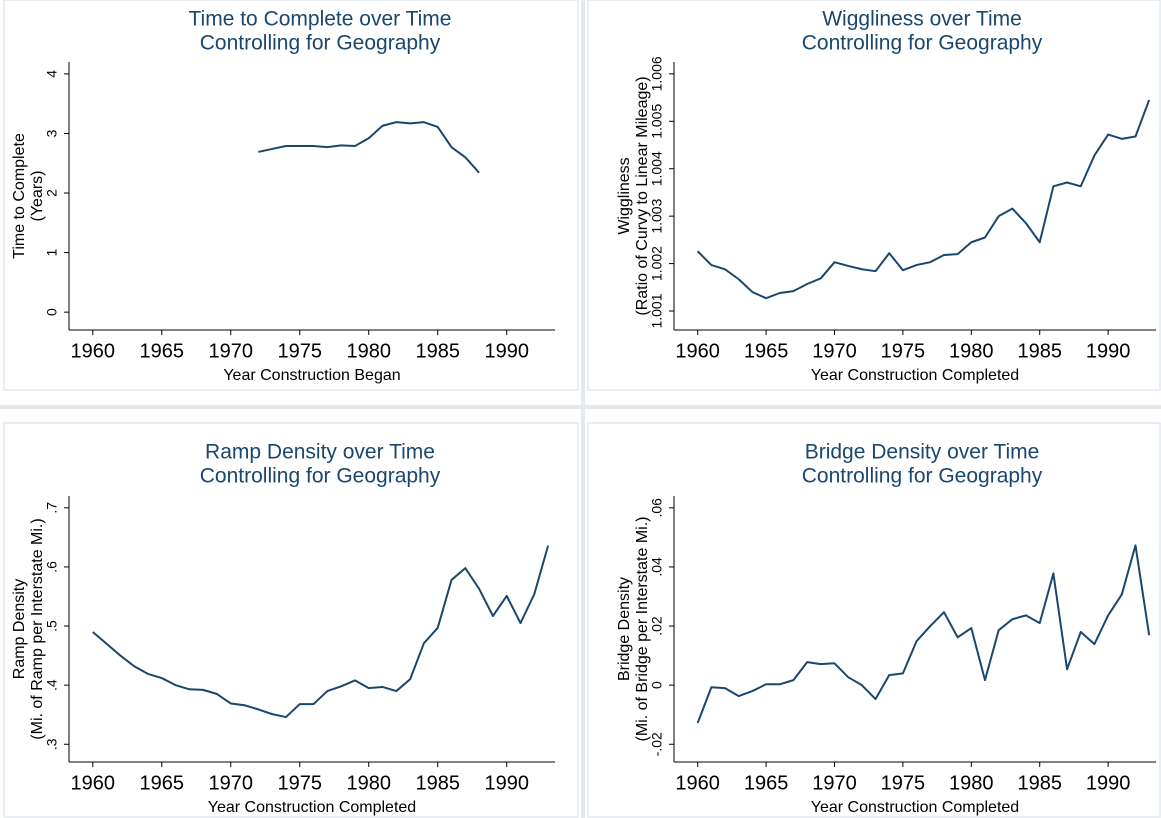 The height and width of the screenshot is (818, 1161). Describe the element at coordinates (52, 567) in the screenshot. I see `y-tick-label: .6` at that location.